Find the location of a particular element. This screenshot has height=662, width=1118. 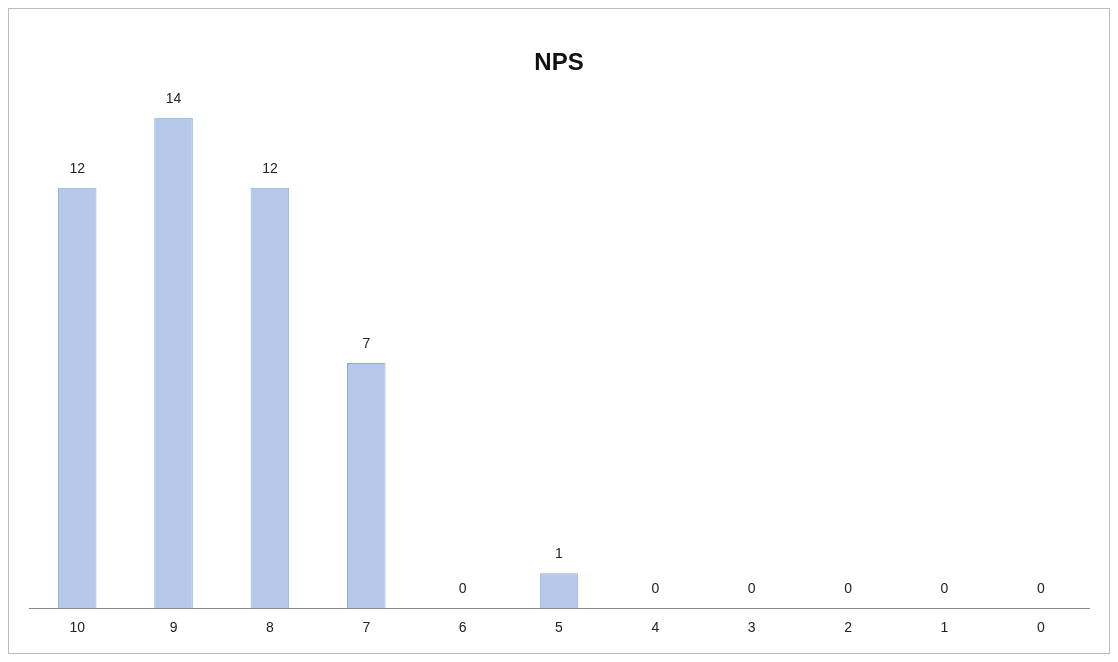

data-label: 14 is located at coordinates (173, 97).